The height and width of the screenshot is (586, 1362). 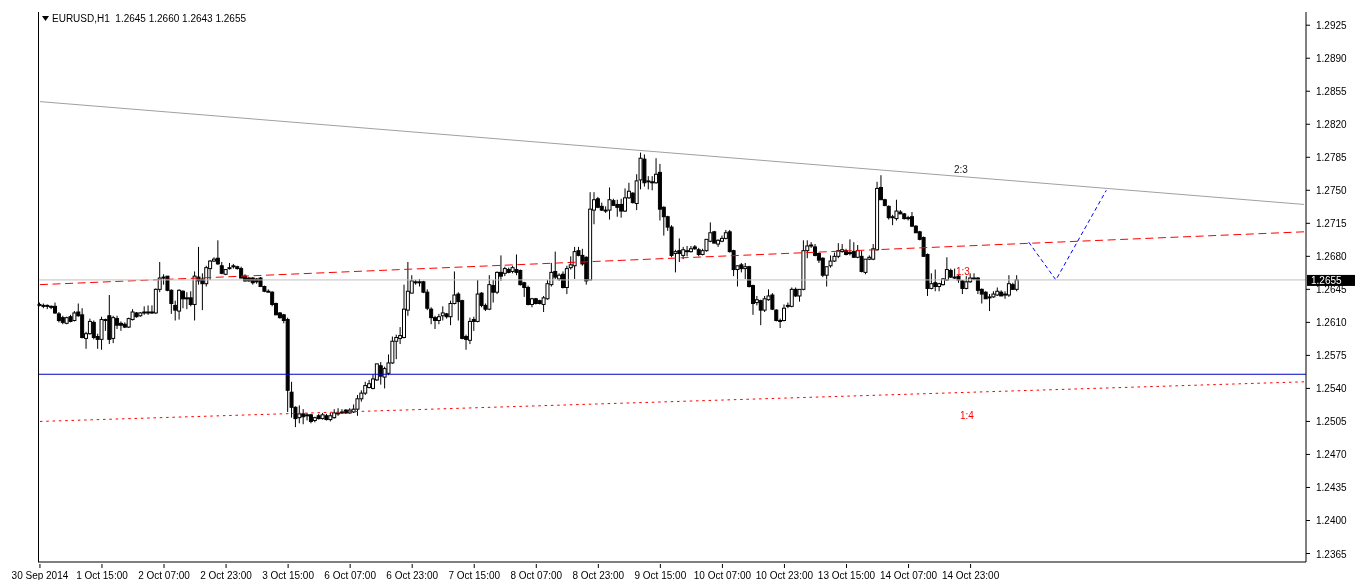 What do you see at coordinates (1332, 488) in the screenshot?
I see `y-tick-label: 1.2435` at bounding box center [1332, 488].